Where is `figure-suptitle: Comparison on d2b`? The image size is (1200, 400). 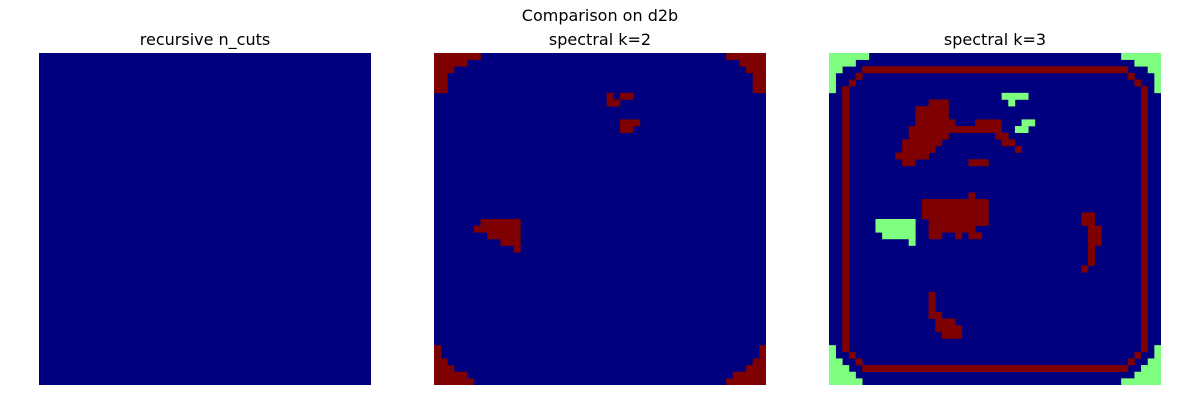 figure-suptitle: Comparison on d2b is located at coordinates (600, 16).